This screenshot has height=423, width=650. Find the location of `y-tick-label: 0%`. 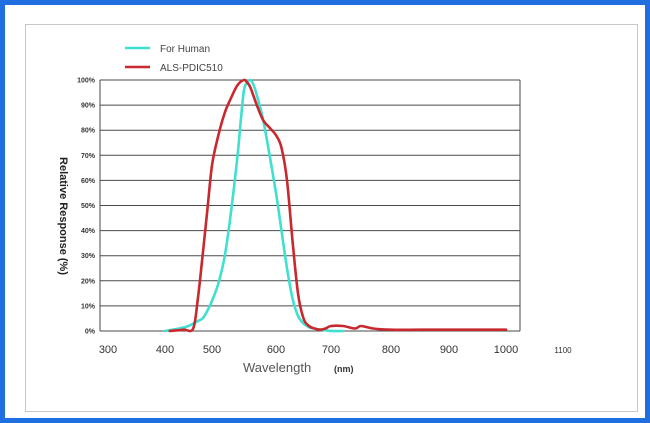

y-tick-label: 0% is located at coordinates (90, 332).